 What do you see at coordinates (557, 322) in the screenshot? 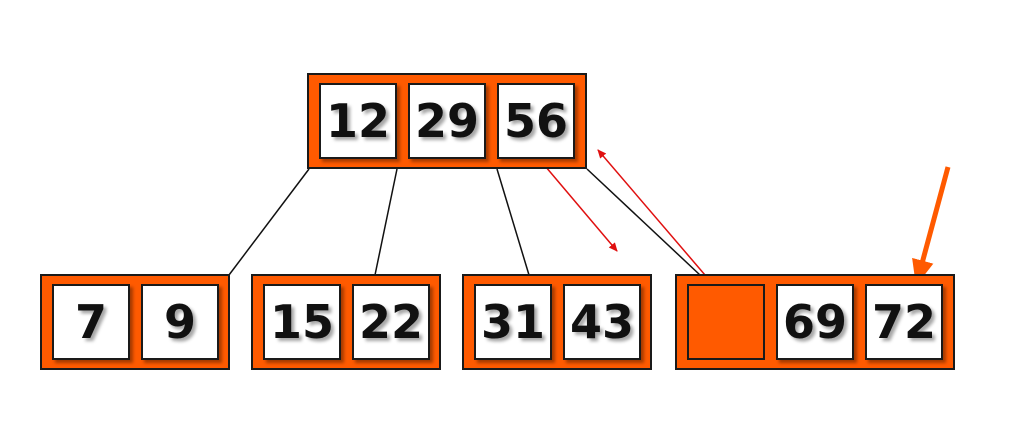
I see `leaf-node-3: 31 43` at bounding box center [557, 322].